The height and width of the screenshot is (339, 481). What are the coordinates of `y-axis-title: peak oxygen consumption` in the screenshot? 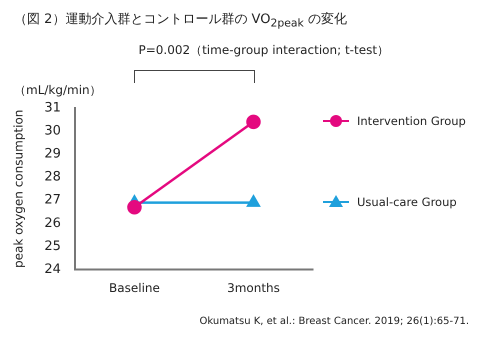 It's located at (18, 189).